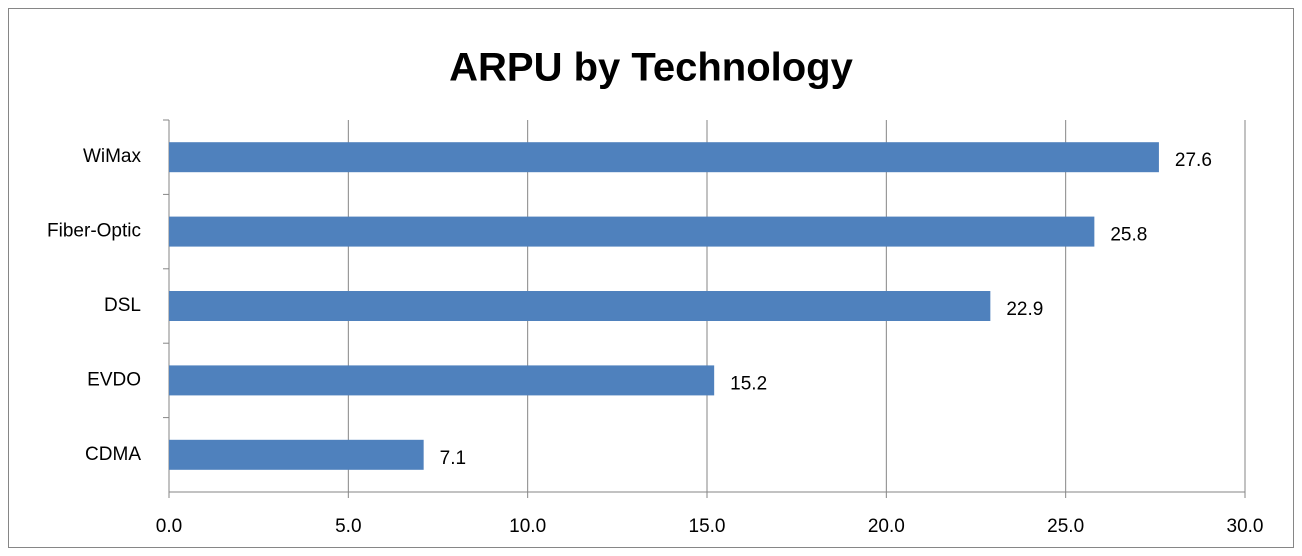 The width and height of the screenshot is (1302, 556). I want to click on data-label: 15.2, so click(748, 383).